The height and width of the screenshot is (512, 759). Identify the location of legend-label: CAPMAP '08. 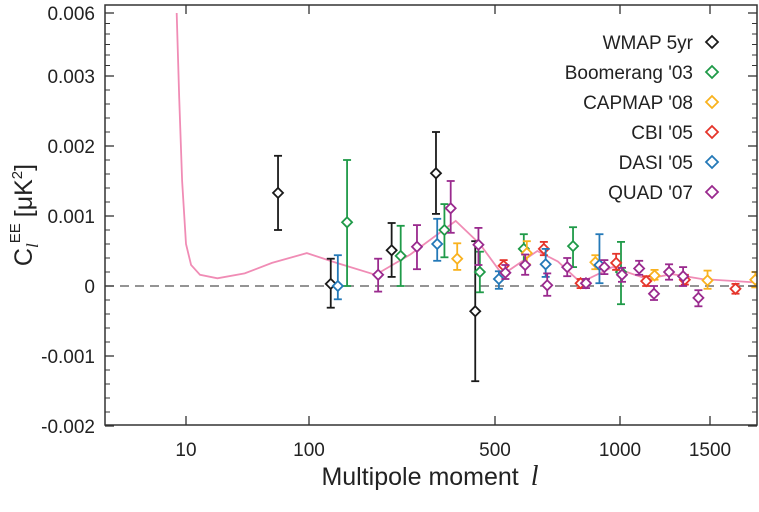
(638, 103).